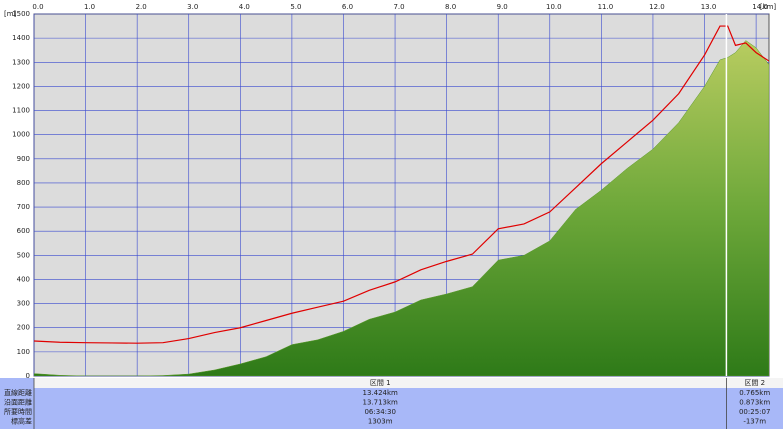 This screenshot has height=429, width=783. What do you see at coordinates (754, 422) in the screenshot?
I see `cell: -137m` at bounding box center [754, 422].